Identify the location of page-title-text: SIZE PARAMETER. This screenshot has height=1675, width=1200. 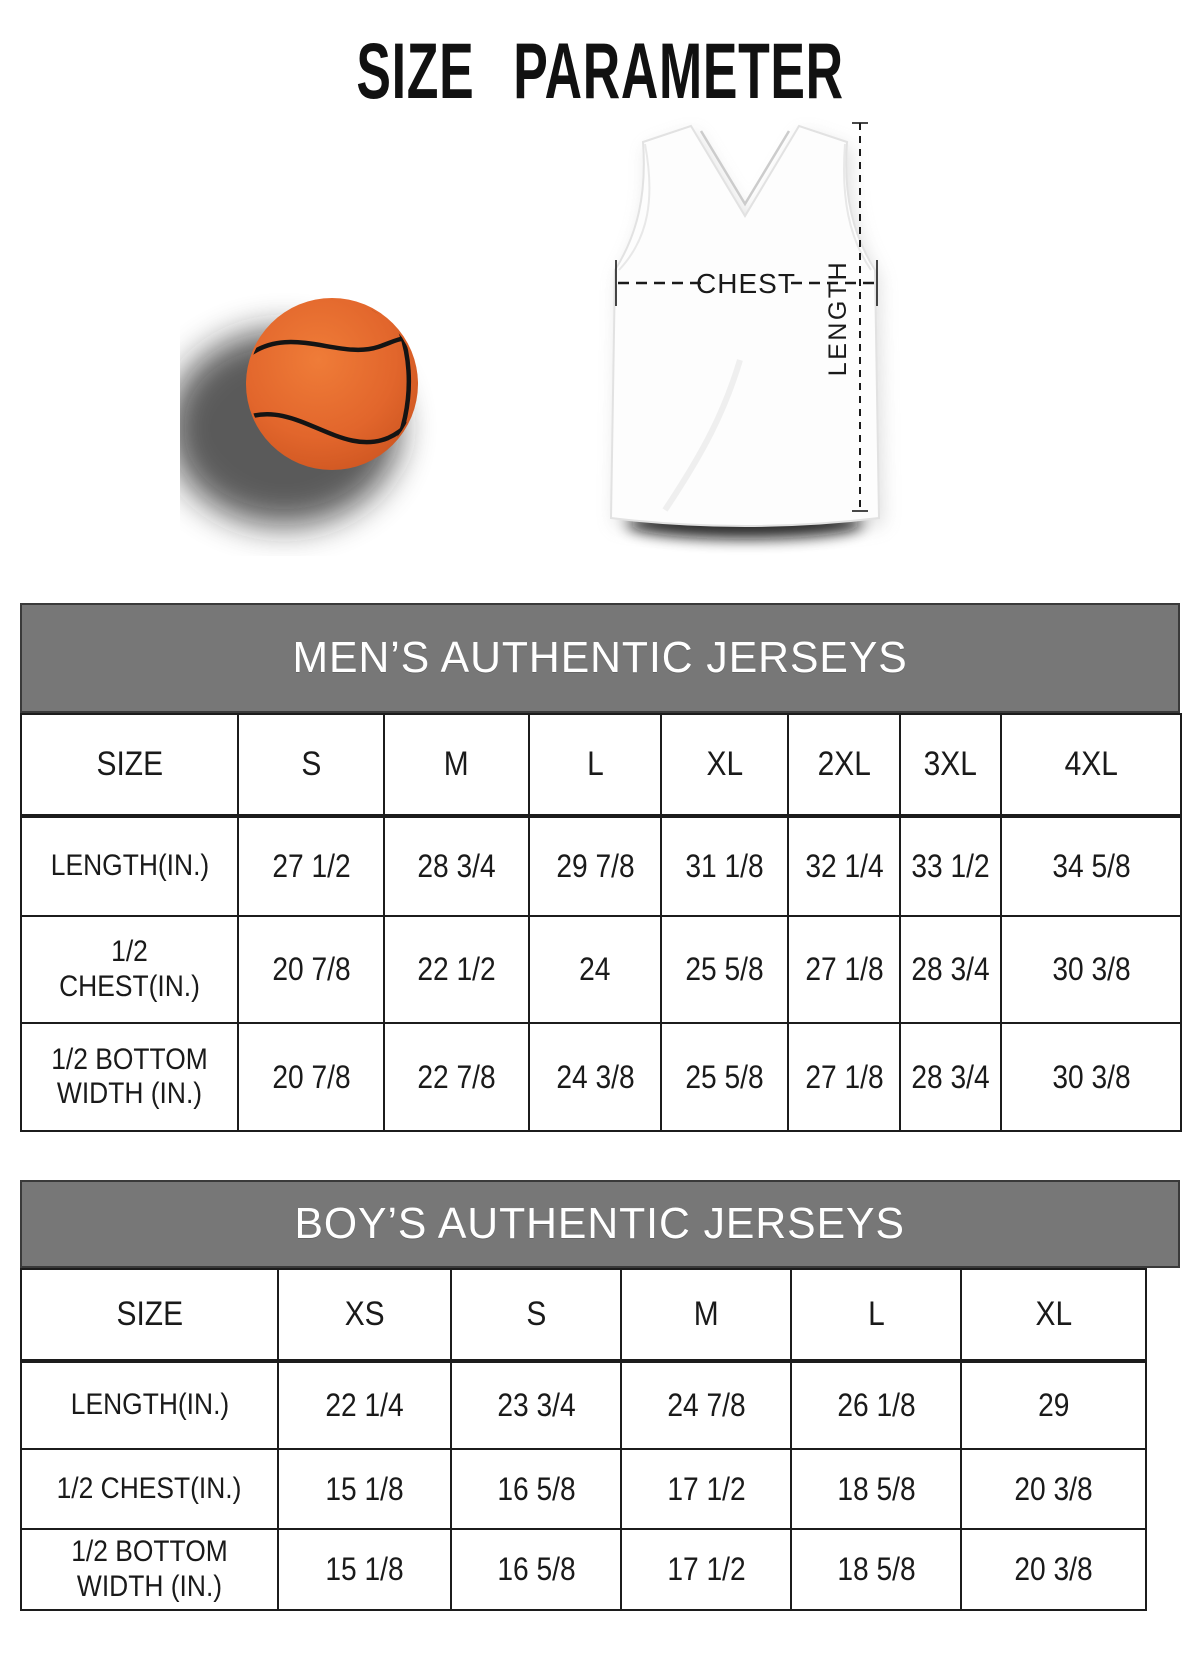
(600, 71).